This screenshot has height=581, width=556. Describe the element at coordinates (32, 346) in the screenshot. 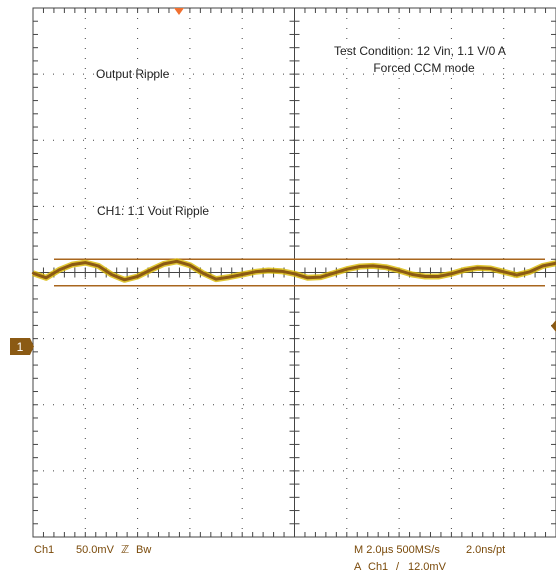

I see `channel-1-marker-arrow` at that location.